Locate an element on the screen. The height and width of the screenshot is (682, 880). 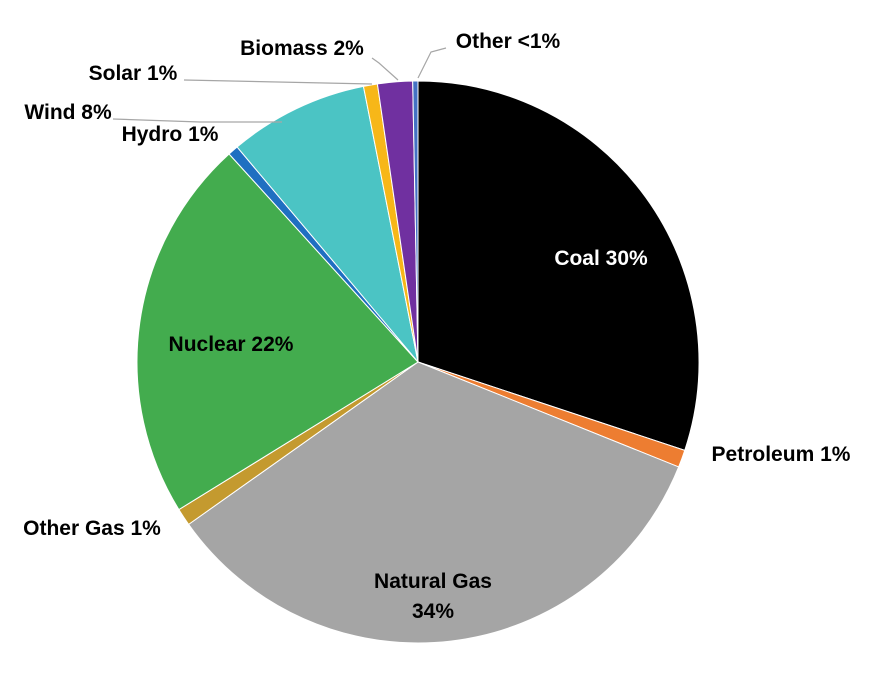
leader-line-wind is located at coordinates (197, 120).